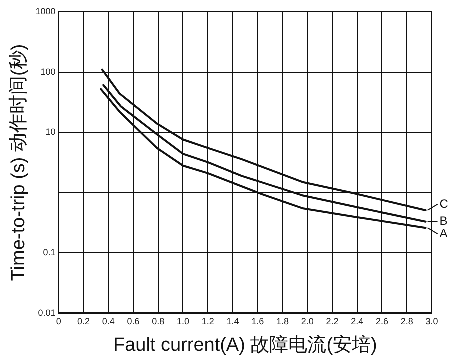 This screenshot has width=458, height=363. What do you see at coordinates (382, 321) in the screenshot?
I see `x-tick-label: 2.6` at bounding box center [382, 321].